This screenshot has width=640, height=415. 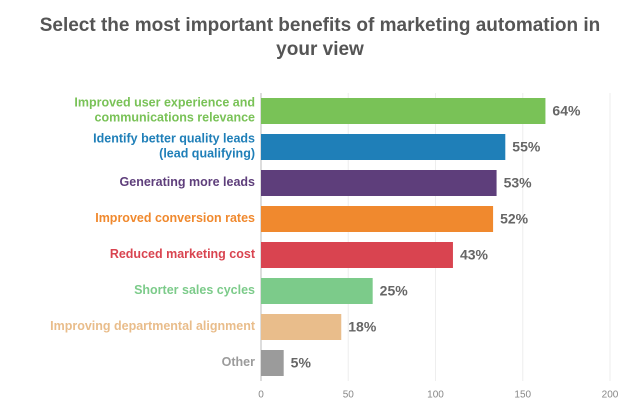 What do you see at coordinates (349, 395) in the screenshot?
I see `x-tick-label: 50` at bounding box center [349, 395].